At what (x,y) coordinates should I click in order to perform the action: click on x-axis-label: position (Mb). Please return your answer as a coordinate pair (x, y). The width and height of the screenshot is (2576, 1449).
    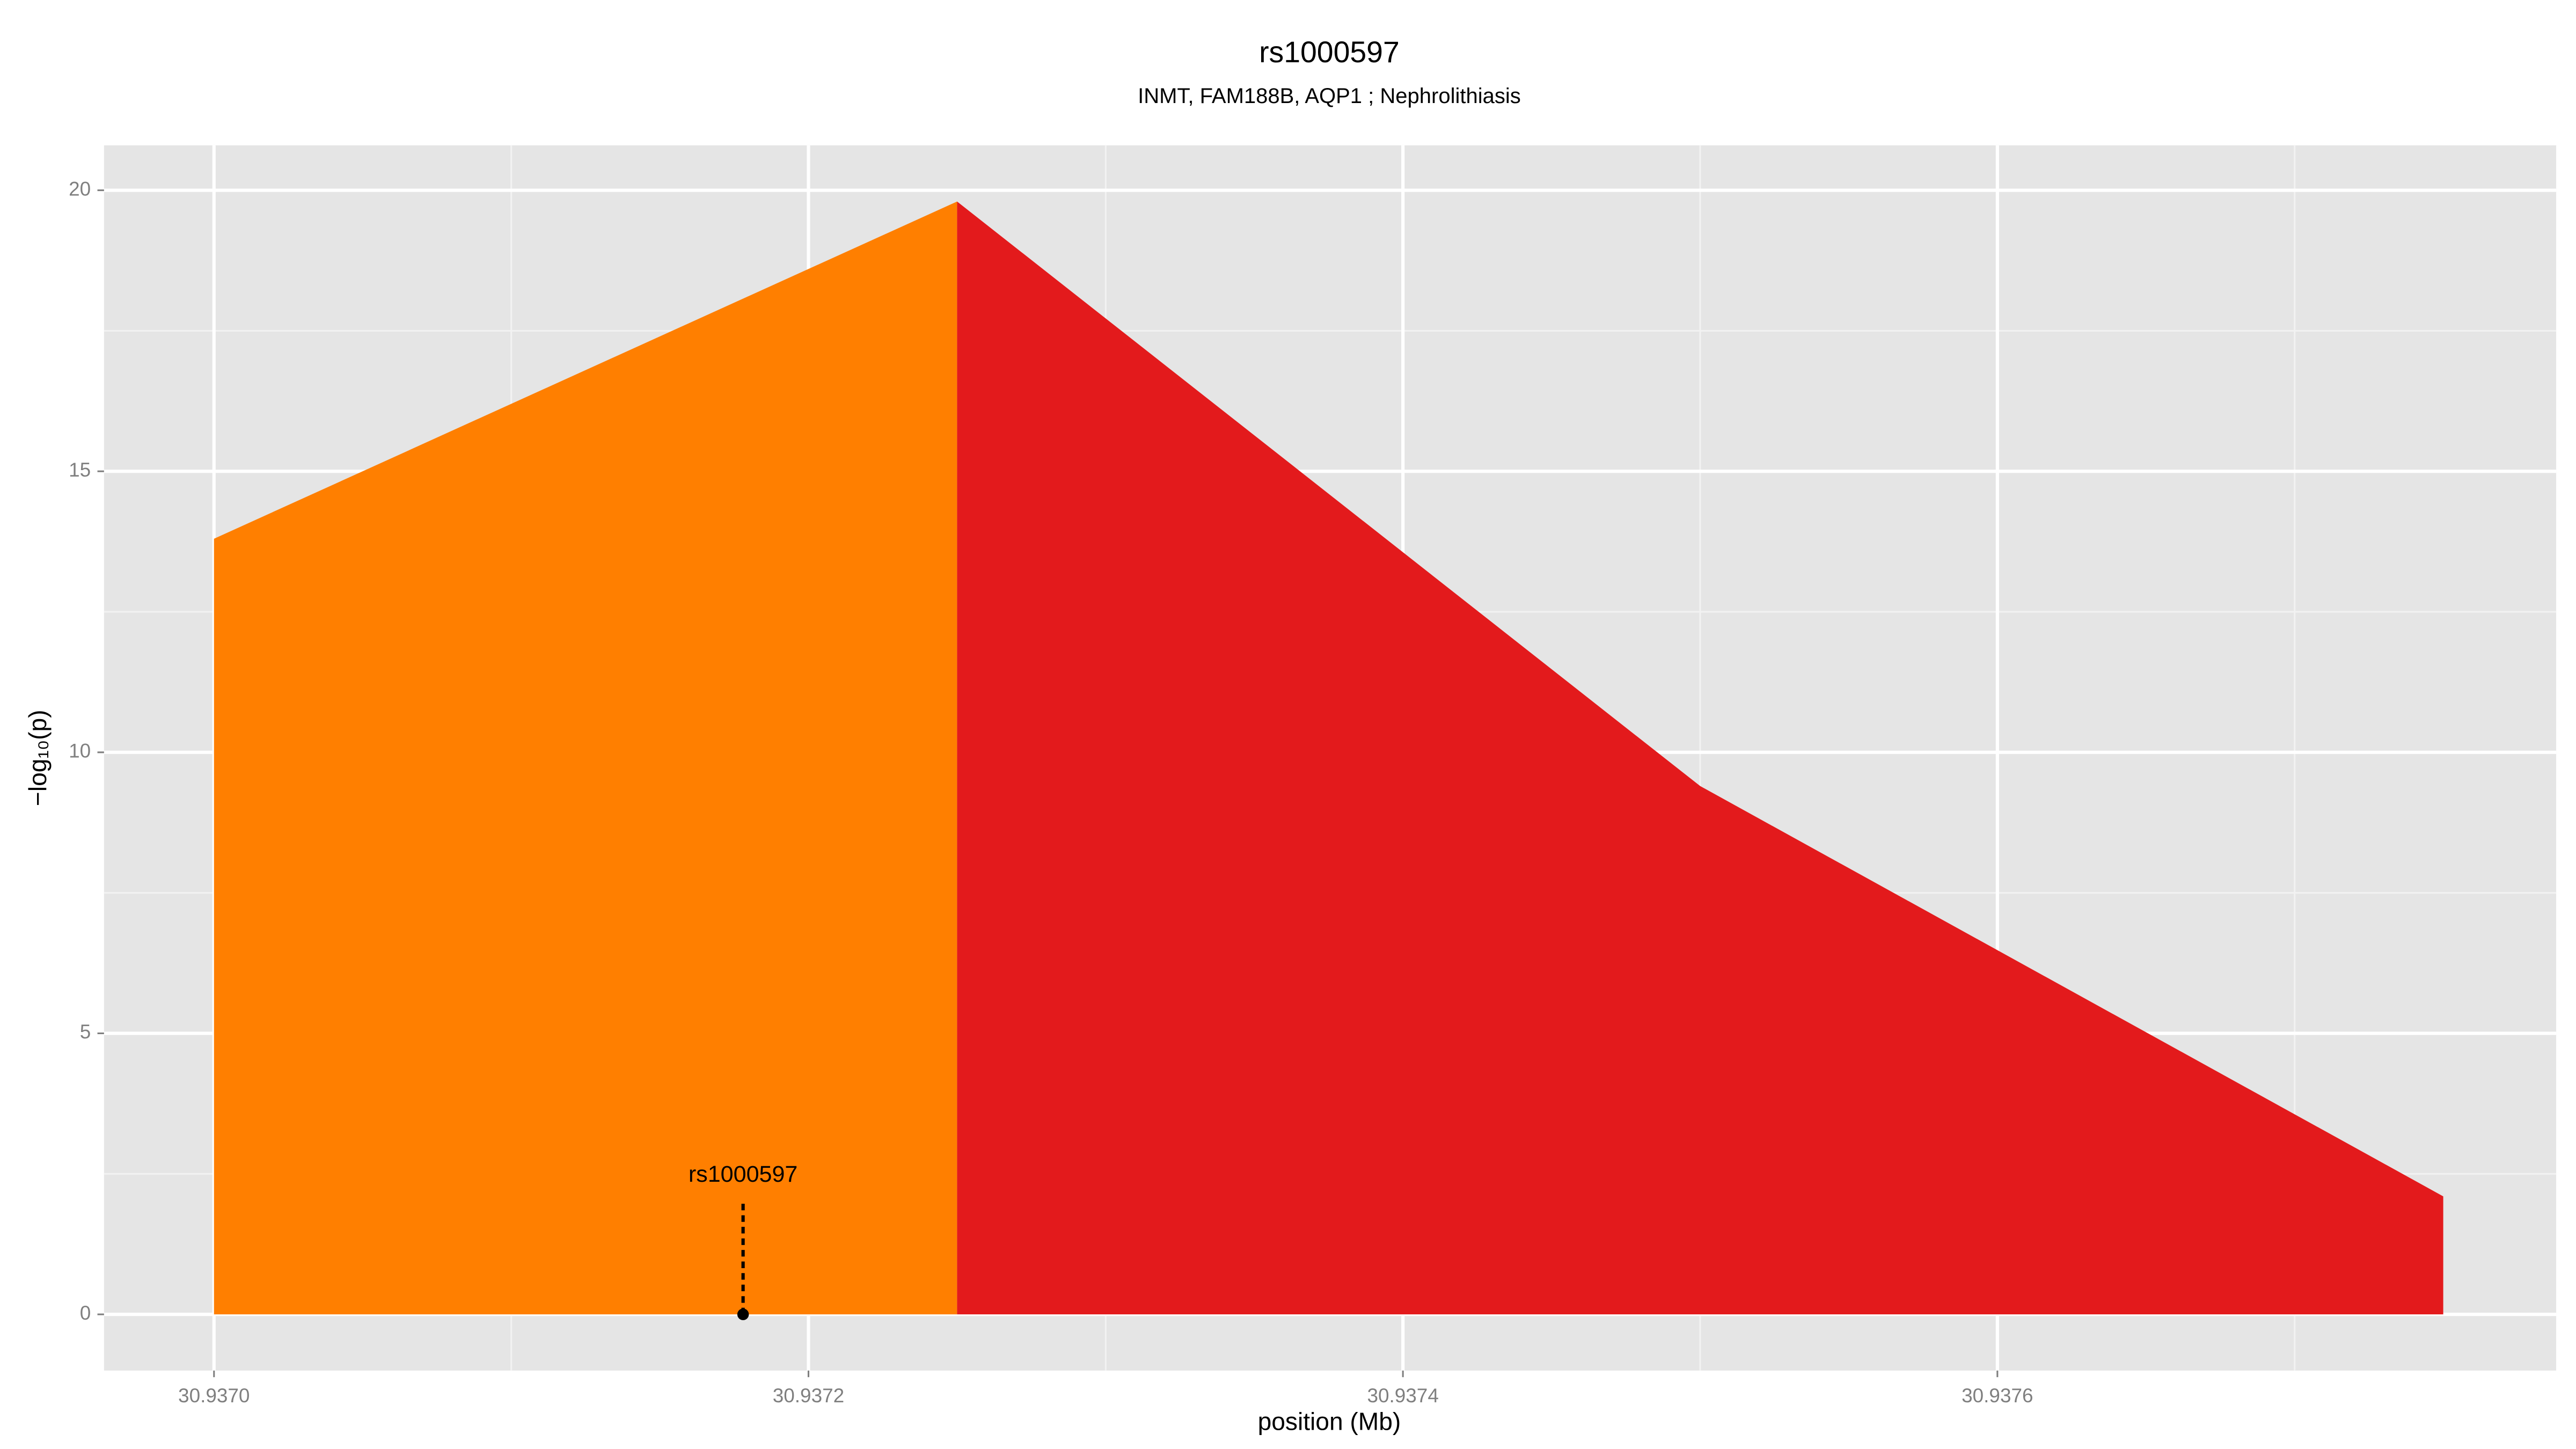
    Looking at the image, I should click on (1329, 1421).